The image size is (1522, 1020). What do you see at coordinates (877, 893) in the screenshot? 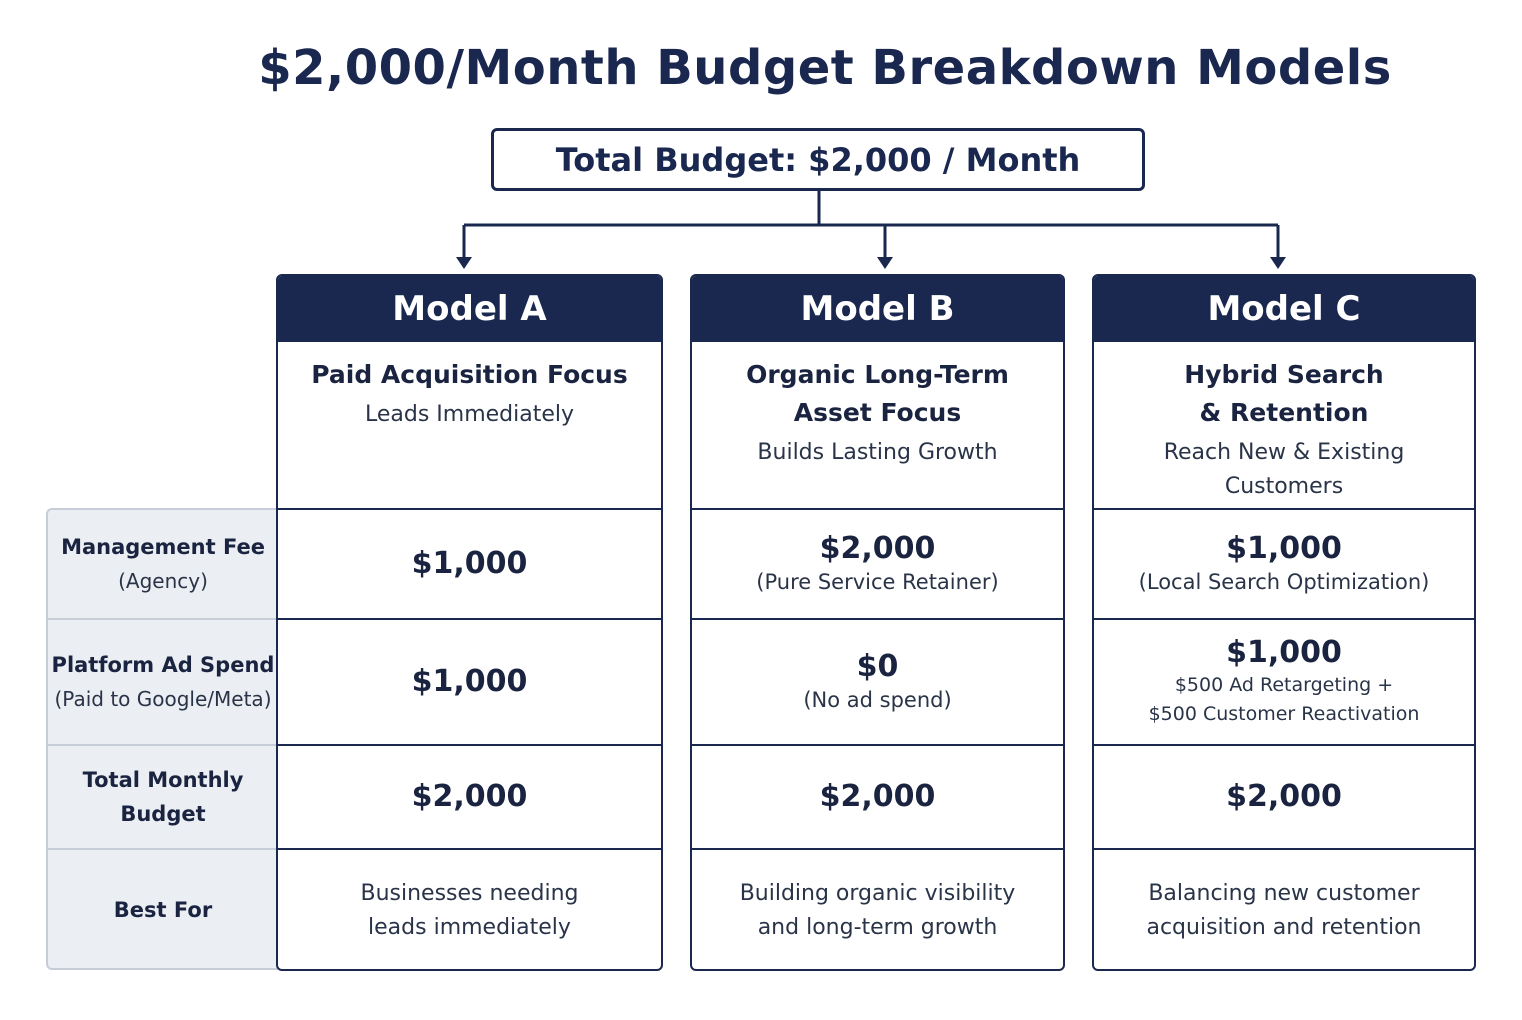
I see `best-for-text: Building organic visibility` at bounding box center [877, 893].